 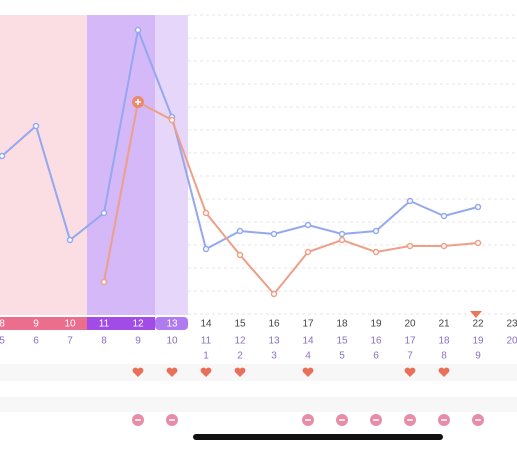 I want to click on day-label: 10, so click(x=70, y=324).